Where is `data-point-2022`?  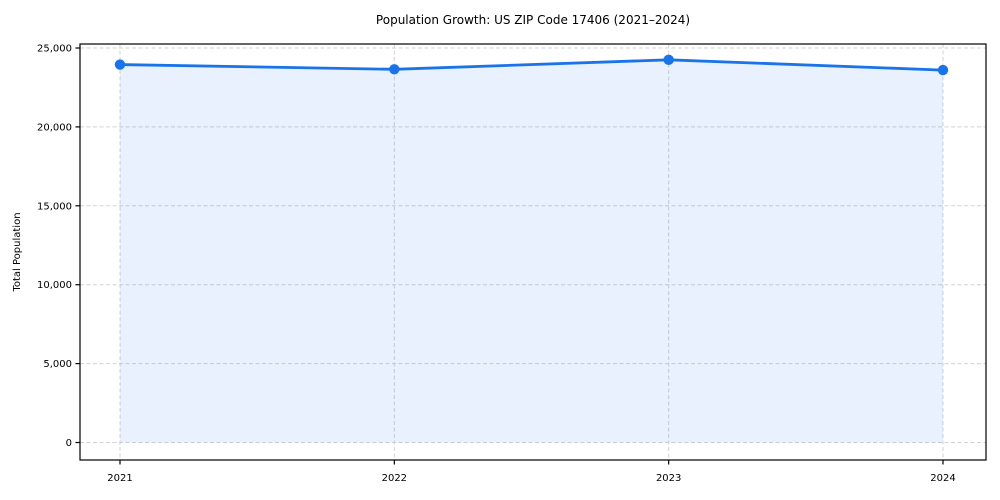
data-point-2022 is located at coordinates (394, 69).